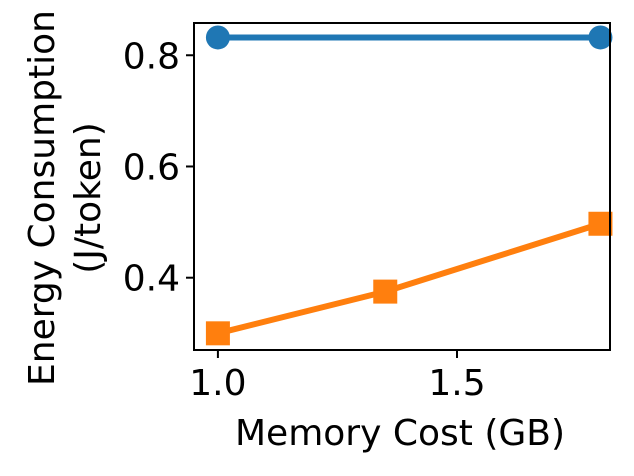  I want to click on y-axis-label-line1: Energy Consumption, so click(42, 198).